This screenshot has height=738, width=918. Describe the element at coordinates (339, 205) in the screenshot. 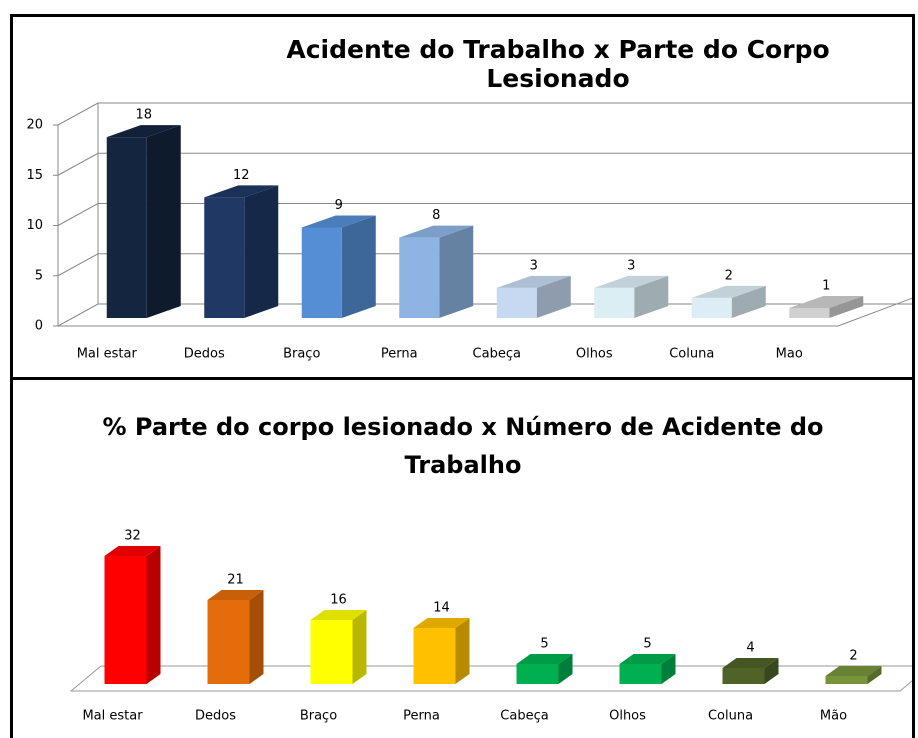

I see `data-label: 9` at that location.